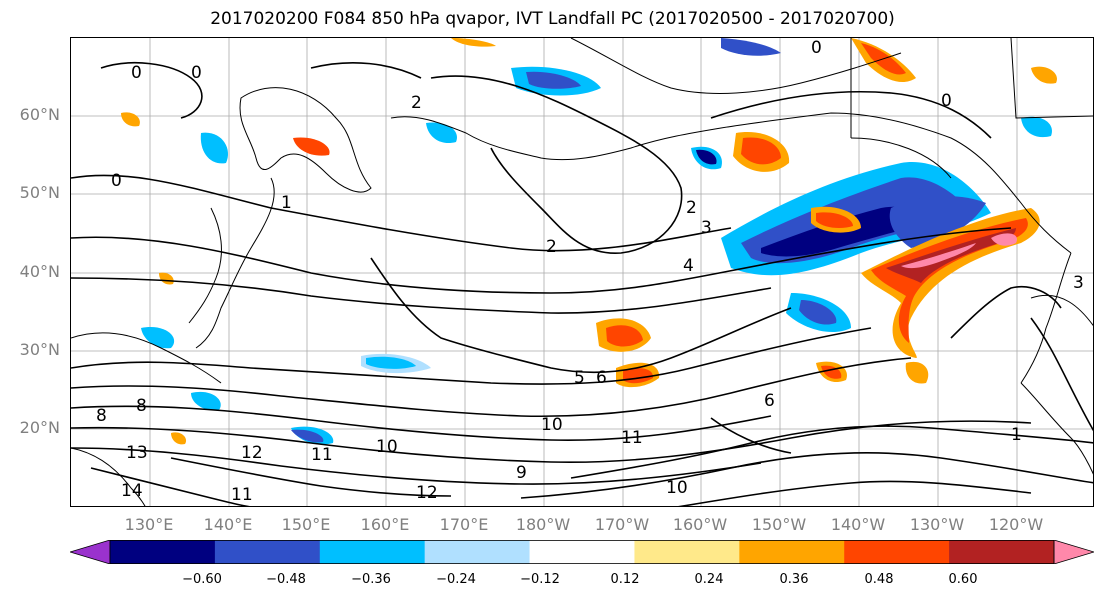  What do you see at coordinates (371, 579) in the screenshot?
I see `colorbar-tick-label: −0.36` at bounding box center [371, 579].